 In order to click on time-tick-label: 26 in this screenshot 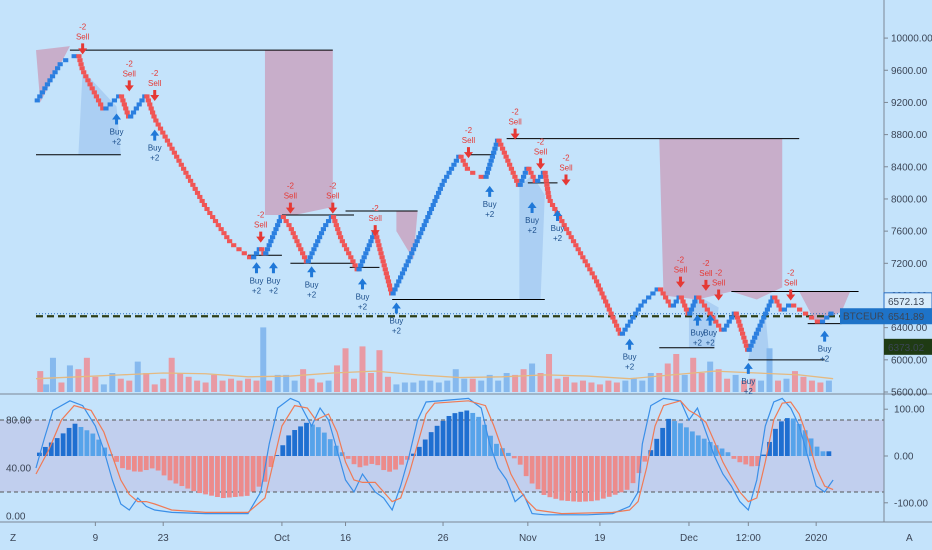, I will do `click(443, 538)`.